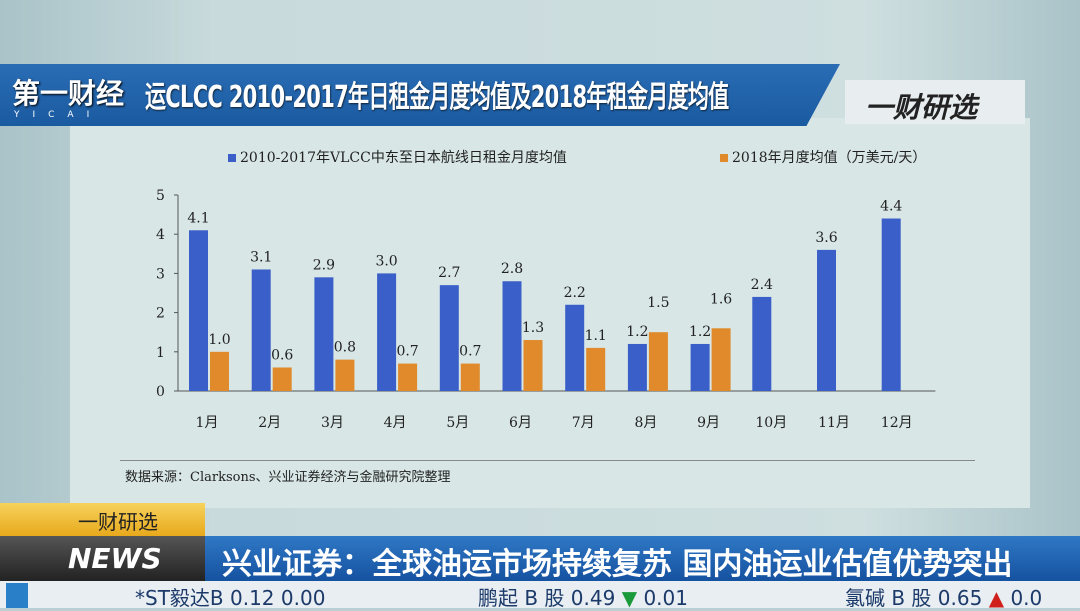 The image size is (1080, 611). Describe the element at coordinates (68, 93) in the screenshot. I see `channel-logo: 第一财经` at that location.